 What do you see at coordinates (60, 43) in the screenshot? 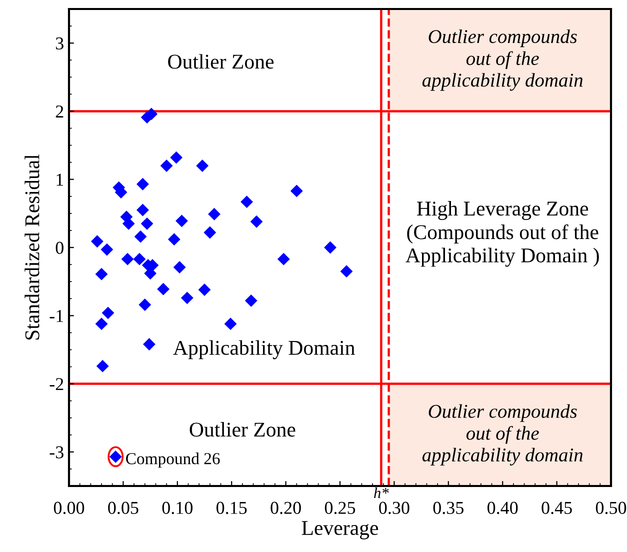
I see `y-tick-label: 3` at bounding box center [60, 43].